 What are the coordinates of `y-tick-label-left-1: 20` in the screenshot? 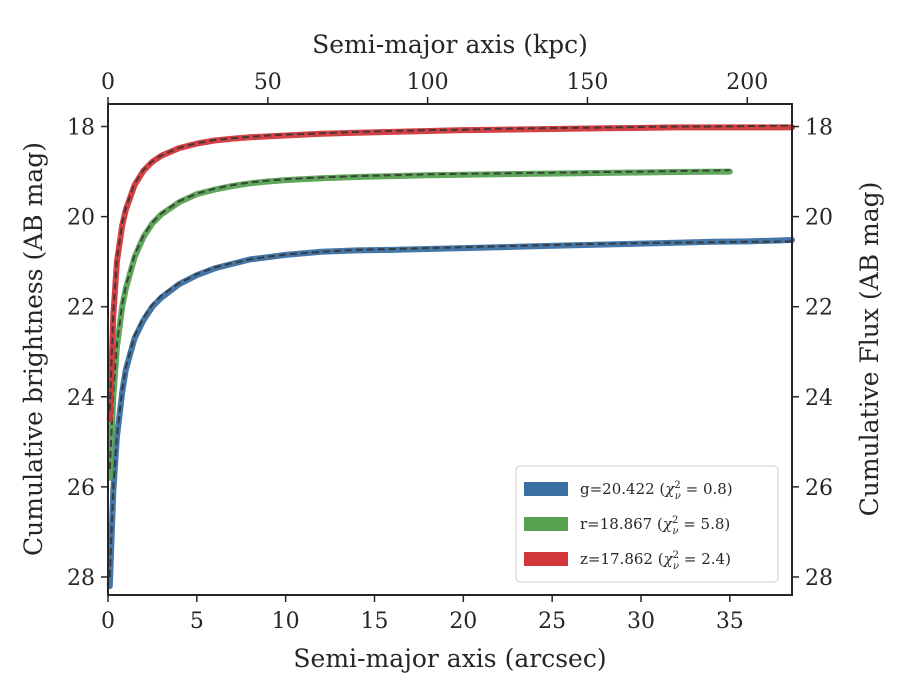 It's located at (81, 218).